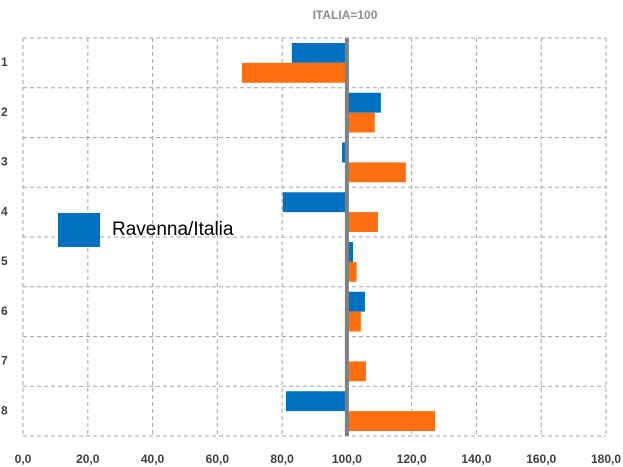  I want to click on legend-swatch, so click(79, 230).